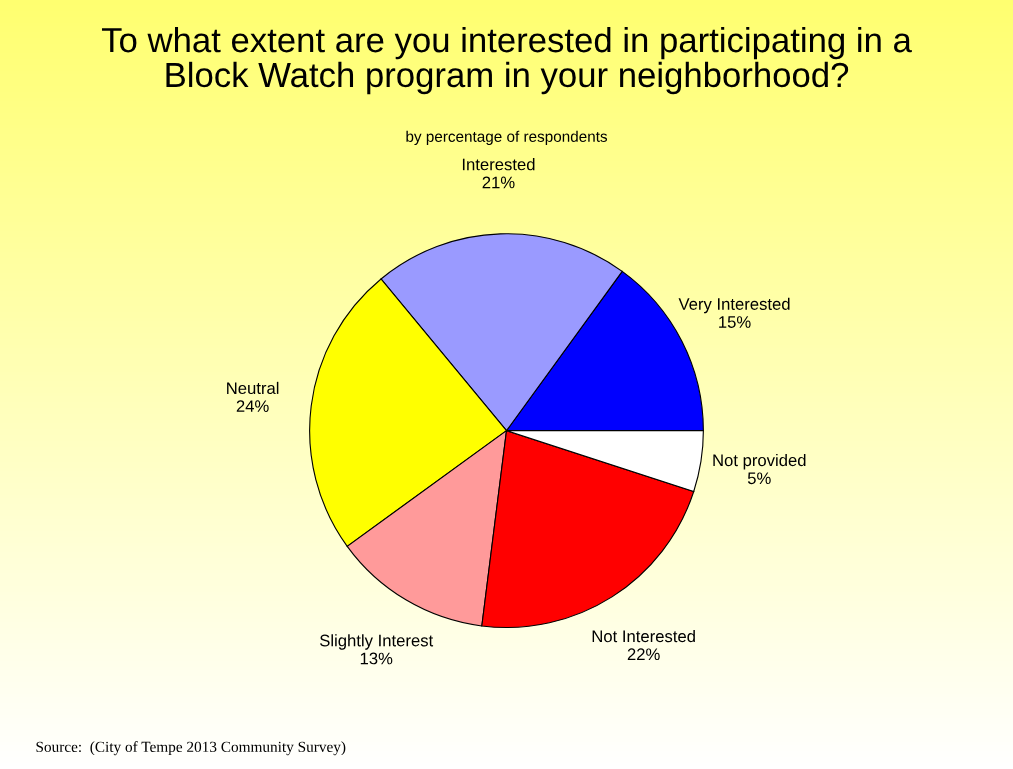 The height and width of the screenshot is (769, 1013). Describe the element at coordinates (735, 322) in the screenshot. I see `data-label: 15%` at that location.